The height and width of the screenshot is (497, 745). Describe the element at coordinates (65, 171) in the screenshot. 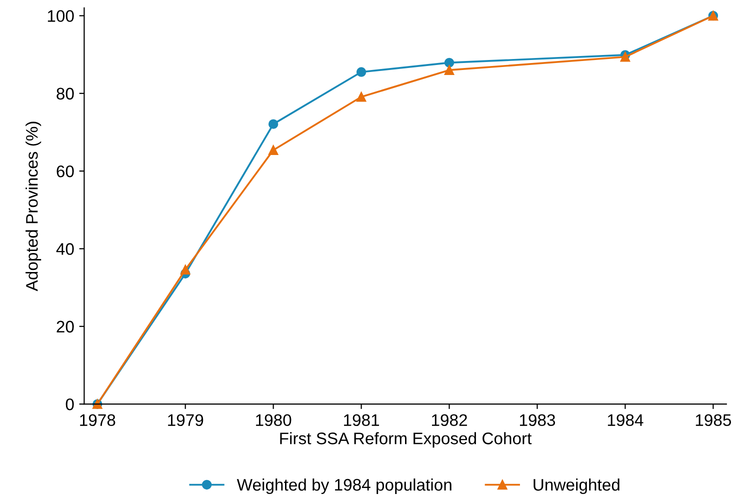

I see `y-tick-label: 60` at that location.